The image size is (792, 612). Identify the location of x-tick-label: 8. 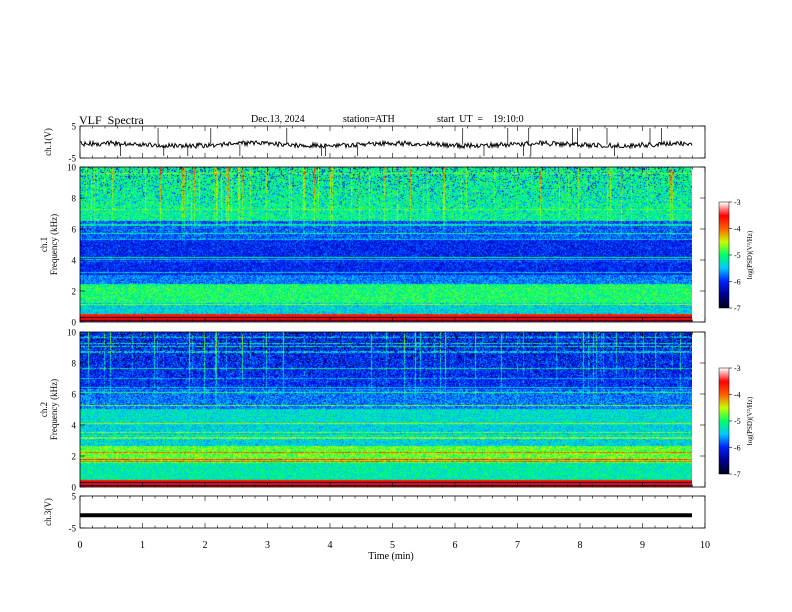
(580, 545).